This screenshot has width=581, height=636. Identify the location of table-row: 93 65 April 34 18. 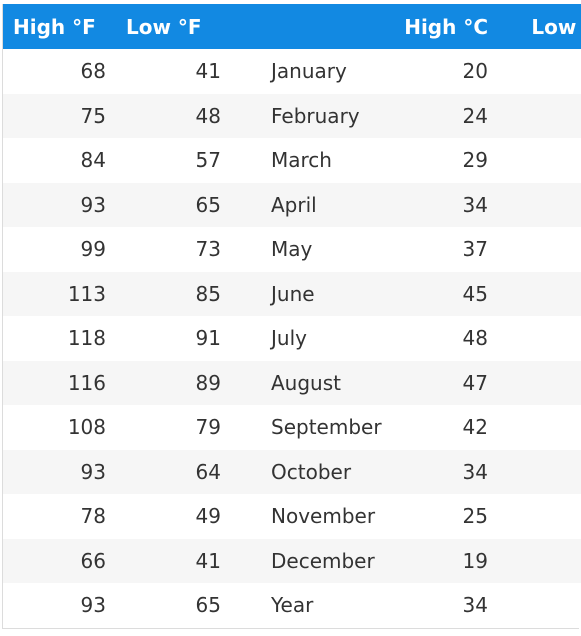
(292, 205).